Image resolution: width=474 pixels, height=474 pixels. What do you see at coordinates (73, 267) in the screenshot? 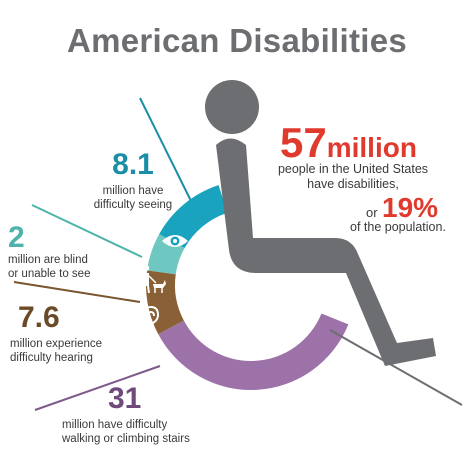
I see `blind-caption: million are blind or unable to see` at bounding box center [73, 267].